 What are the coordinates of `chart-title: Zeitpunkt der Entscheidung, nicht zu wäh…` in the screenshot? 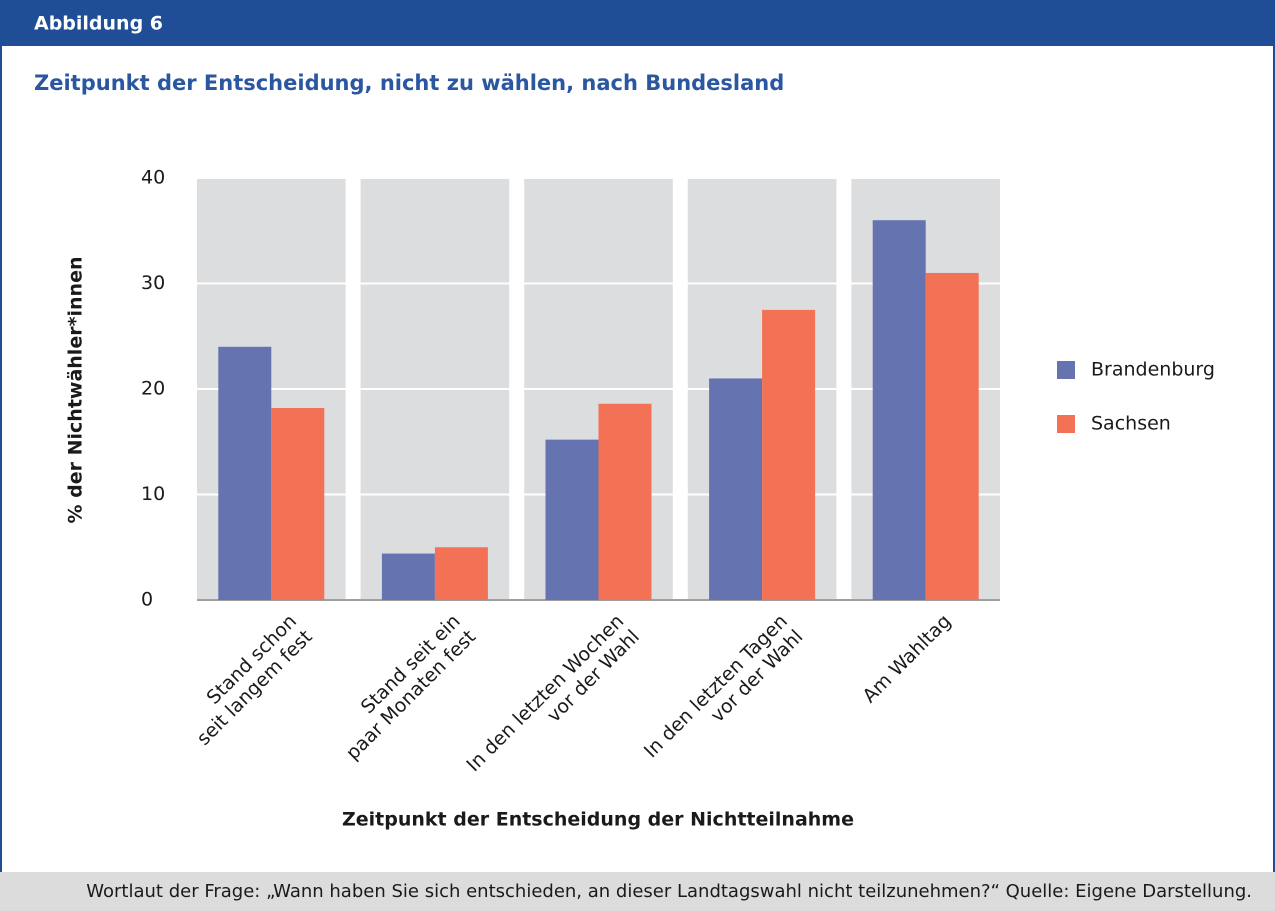 It's located at (409, 83).